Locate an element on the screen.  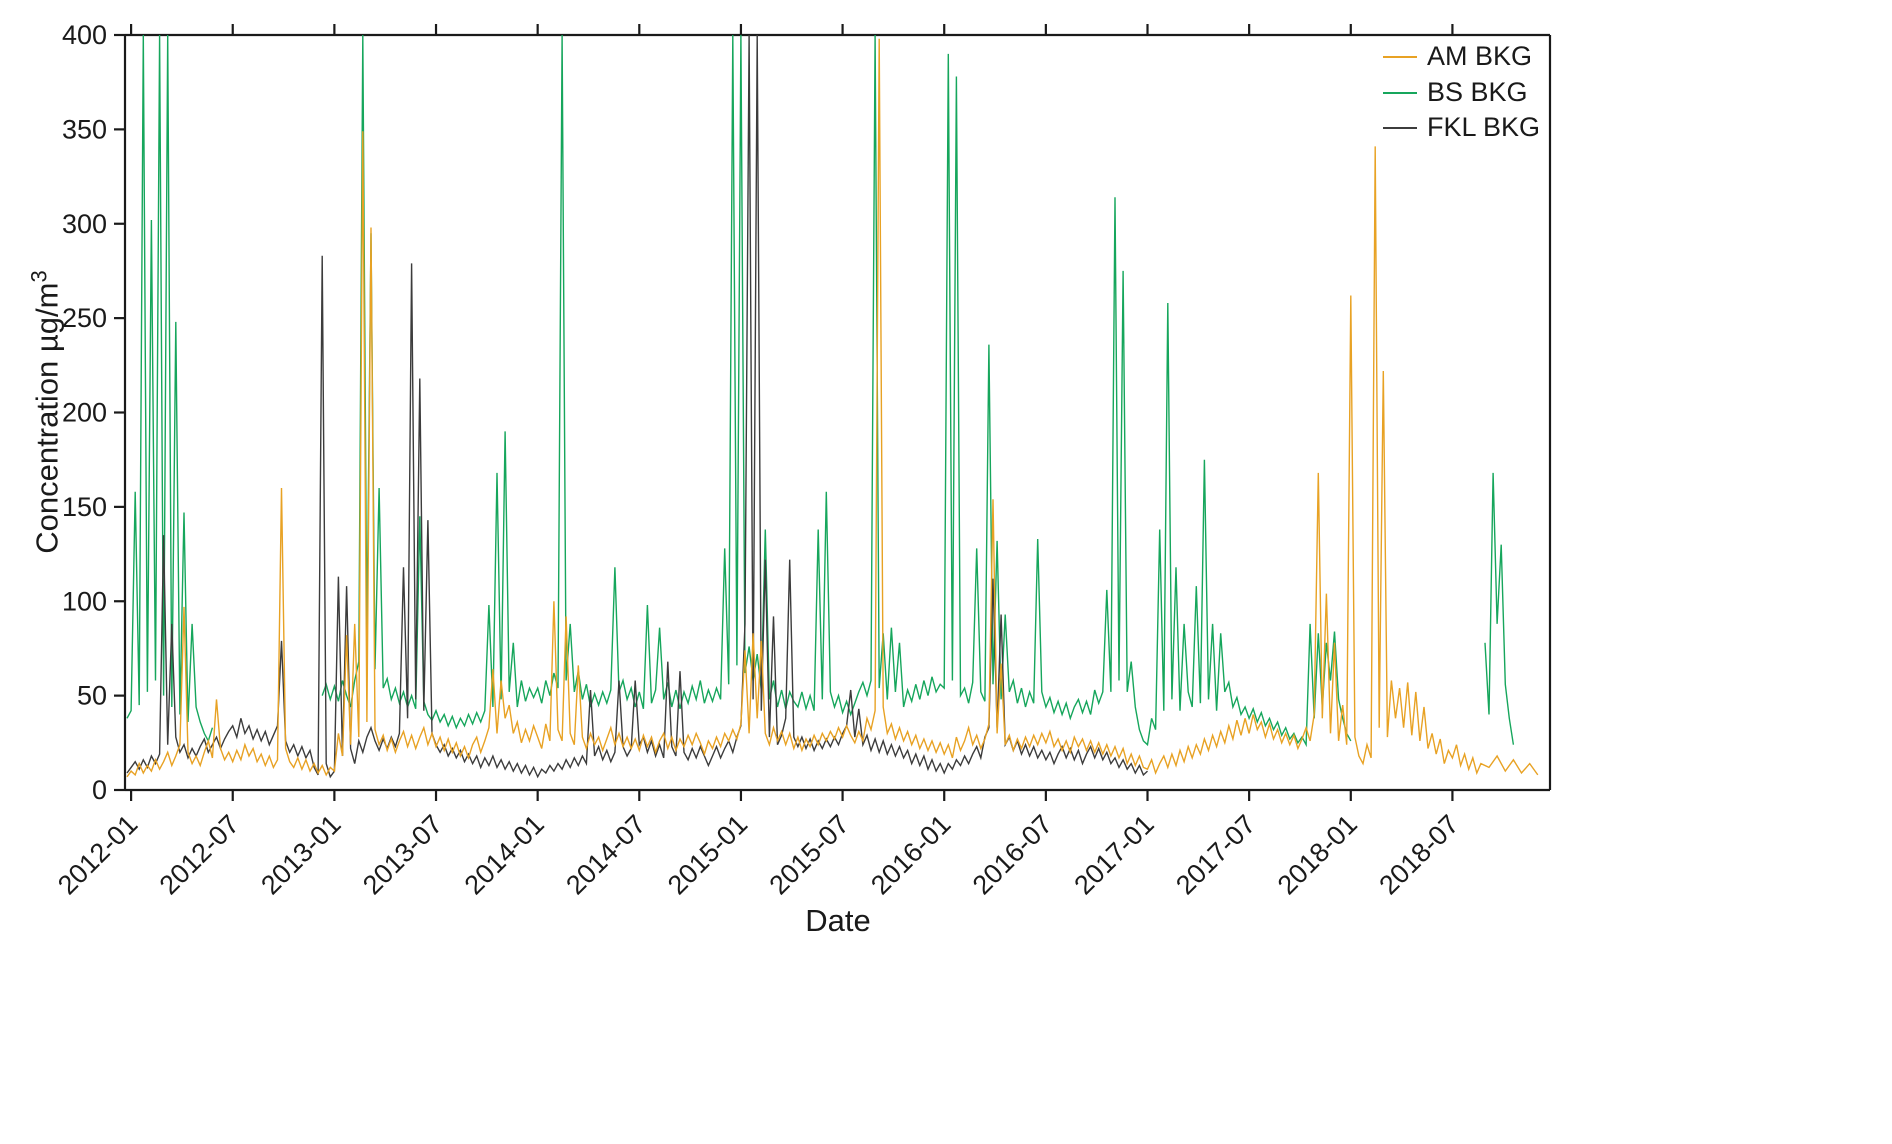
x-tick-label: 2012-07 is located at coordinates (199, 854).